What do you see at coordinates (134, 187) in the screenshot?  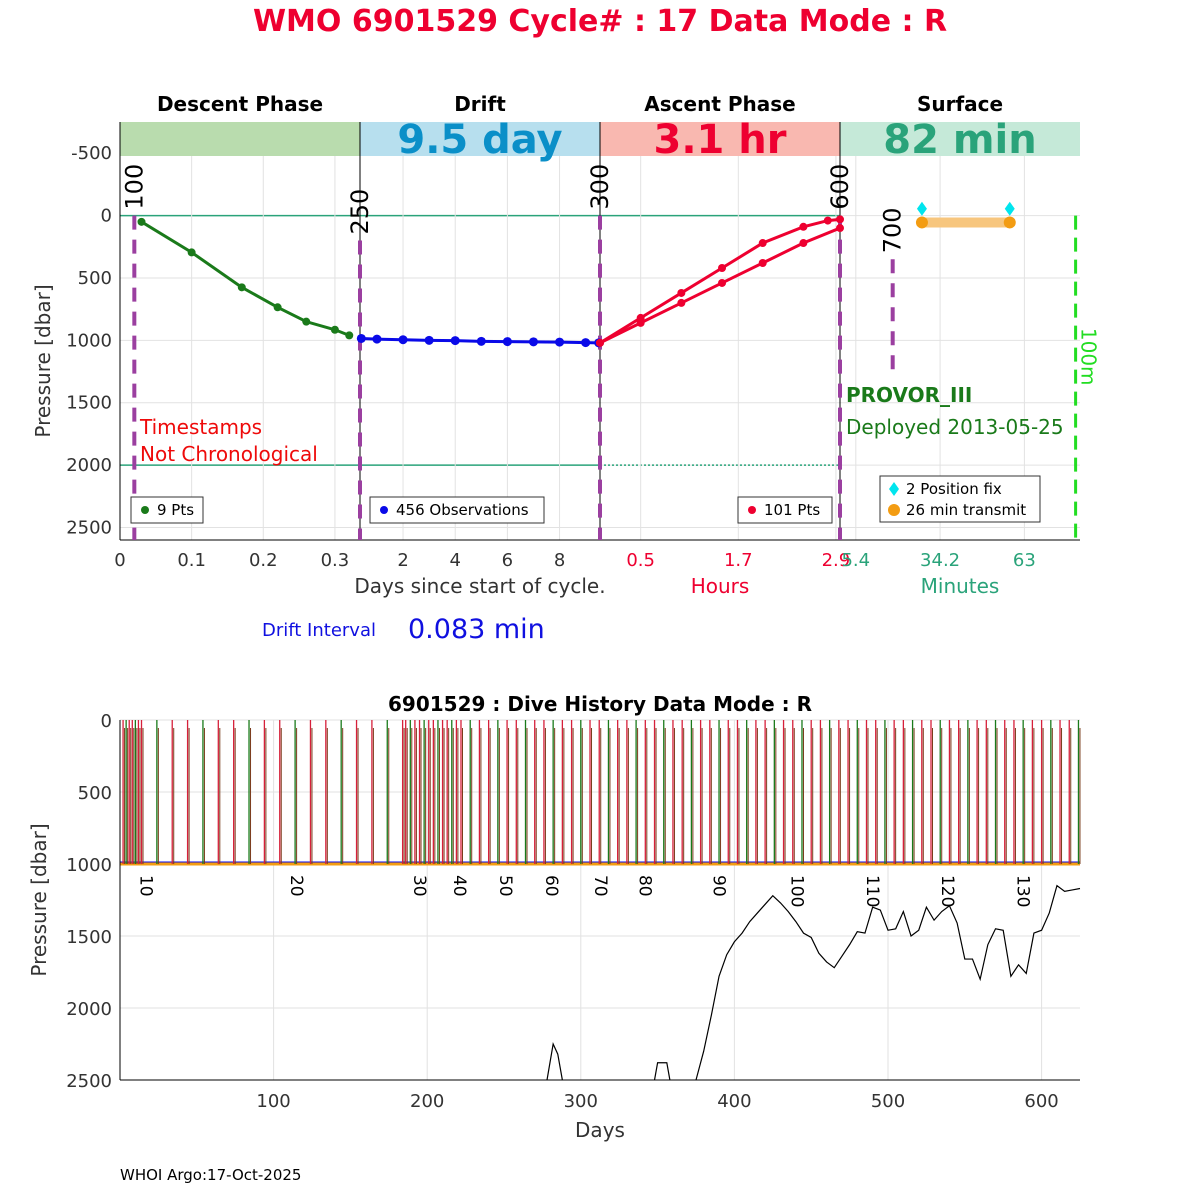 I see `phase-marker-label: 100` at bounding box center [134, 187].